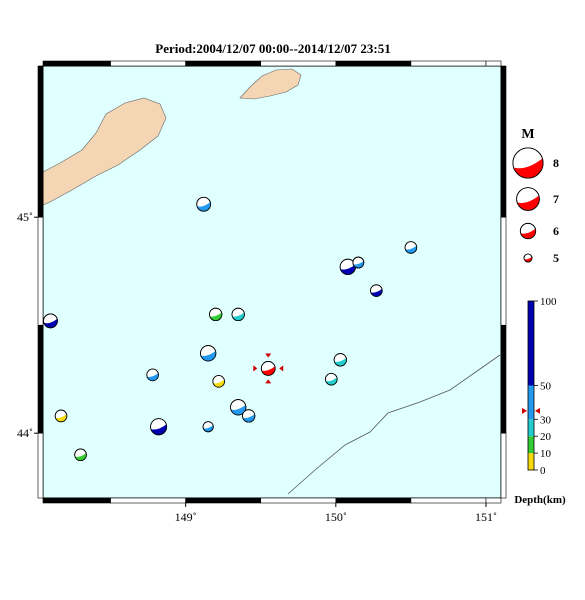 This screenshot has width=585, height=600. I want to click on magnitude-legend-title: M, so click(527, 134).